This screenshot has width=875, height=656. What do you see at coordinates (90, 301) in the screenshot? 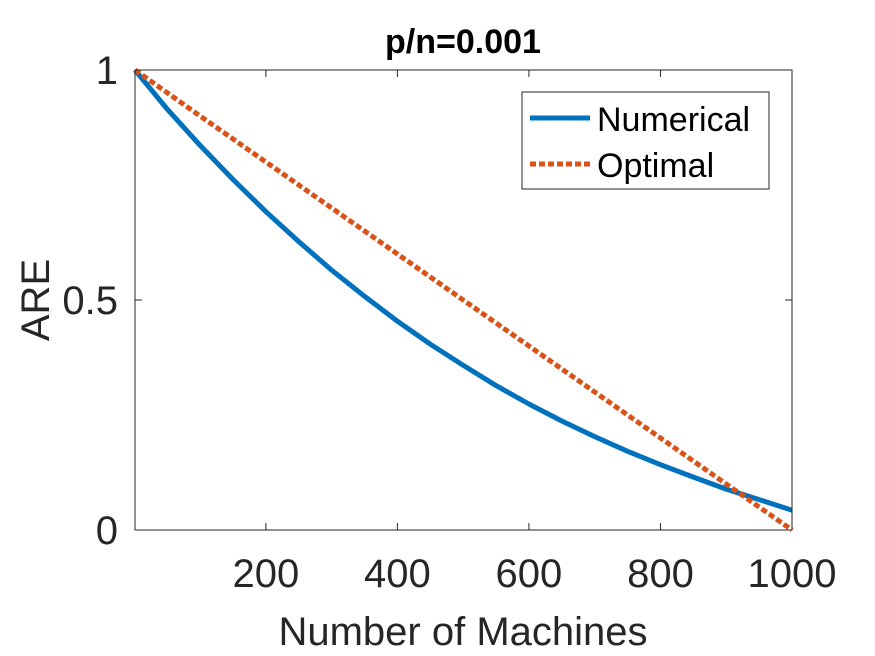
I see `y-tick-label: 0.5` at bounding box center [90, 301].